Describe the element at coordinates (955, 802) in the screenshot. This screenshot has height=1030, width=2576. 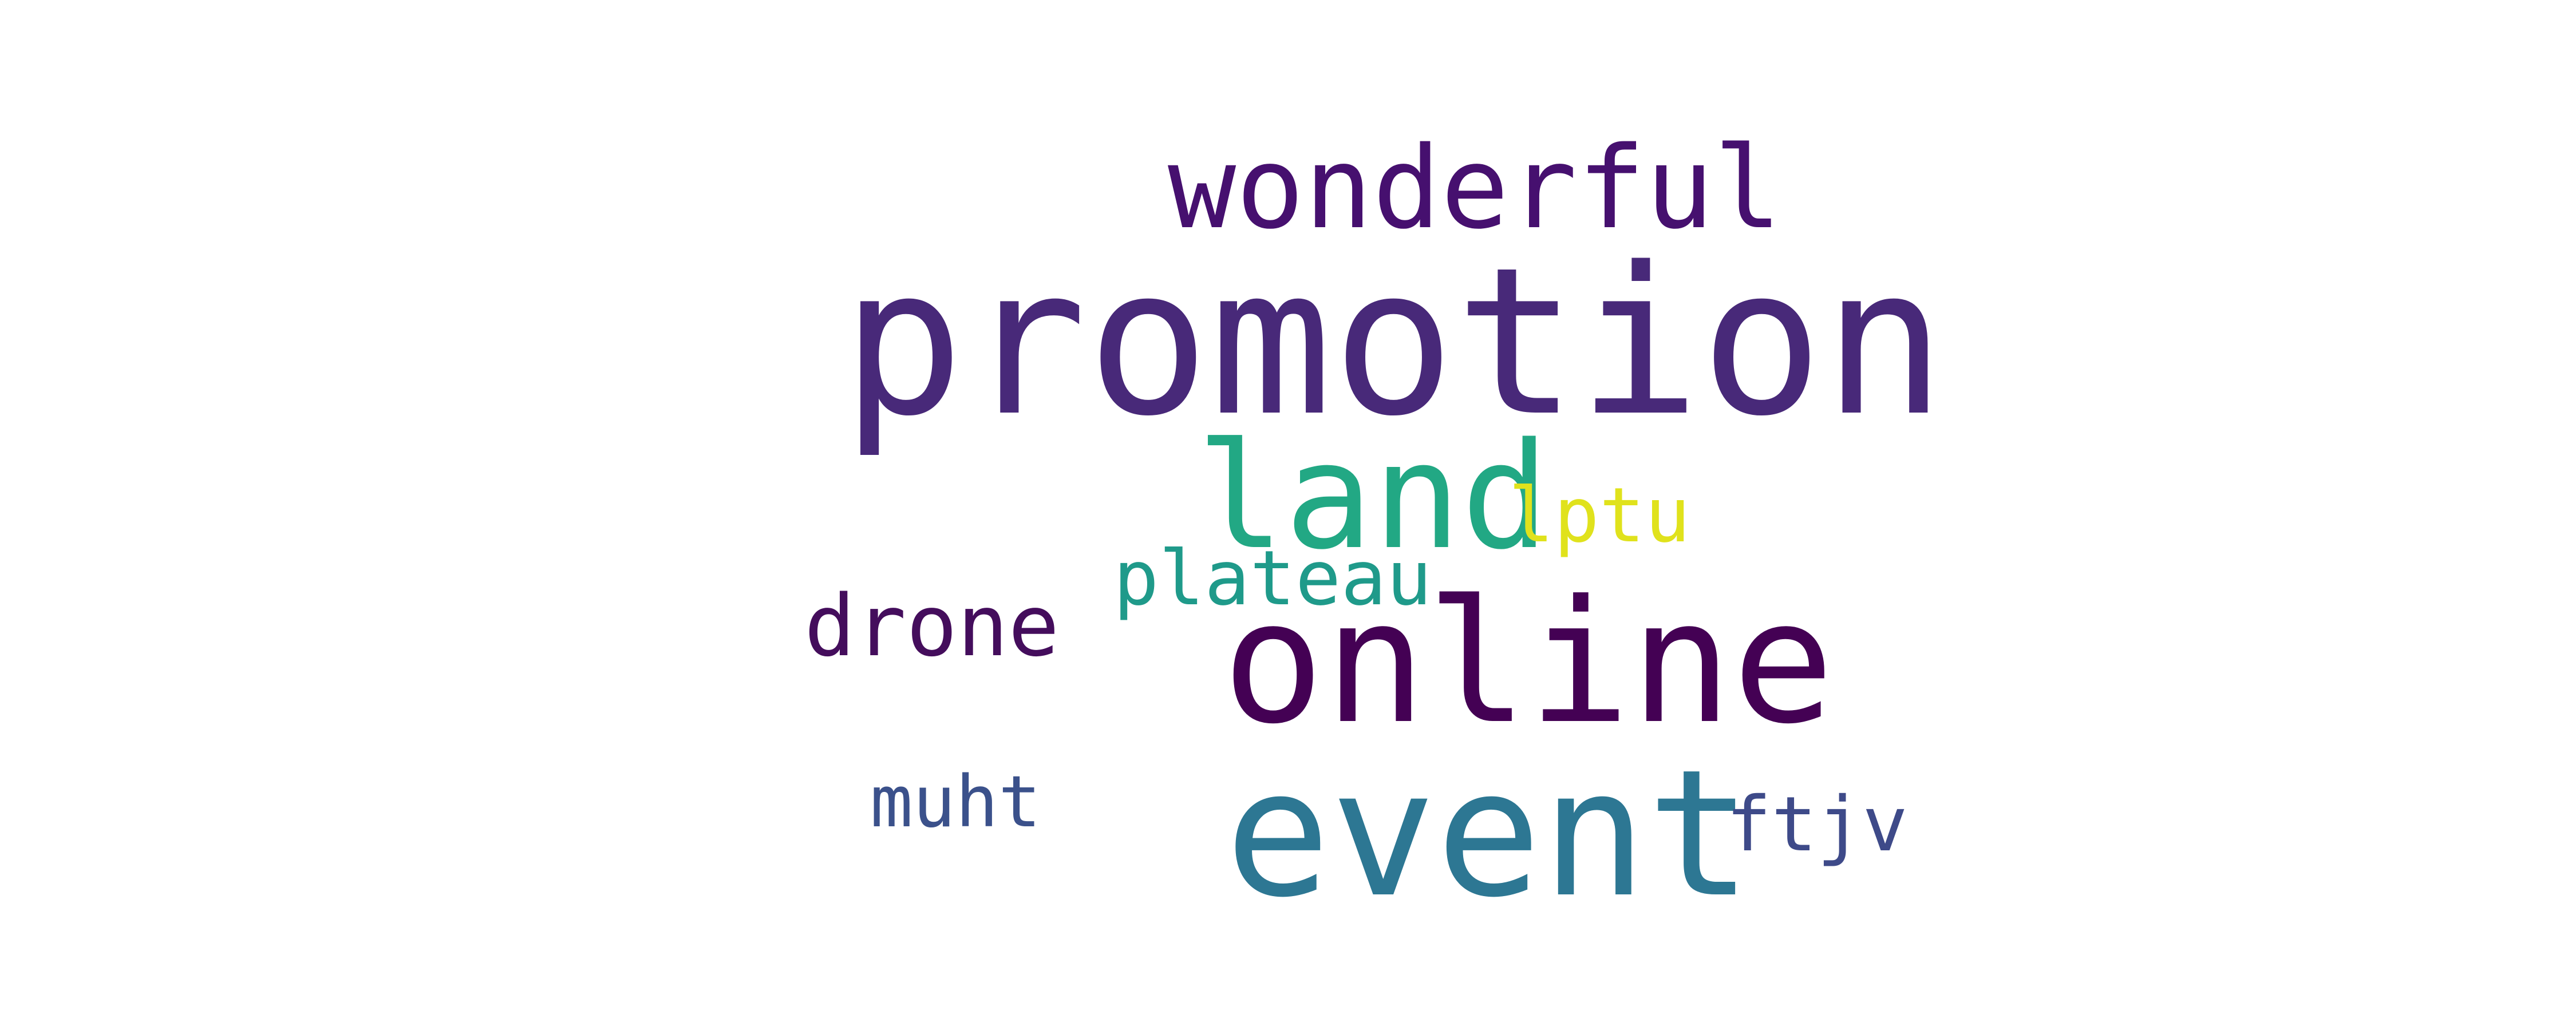
I see `word-muht: muht` at that location.